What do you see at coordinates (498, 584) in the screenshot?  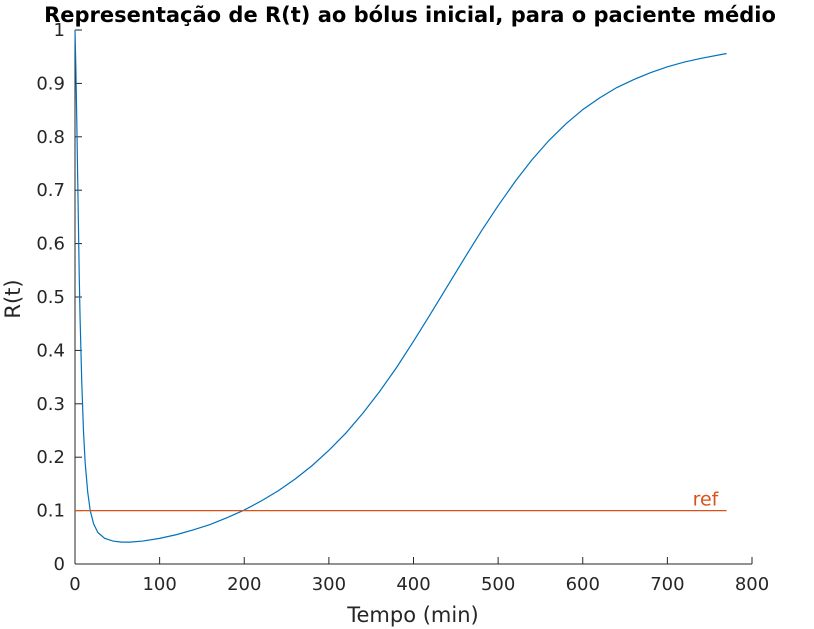 I see `x-tick-label: 500` at bounding box center [498, 584].